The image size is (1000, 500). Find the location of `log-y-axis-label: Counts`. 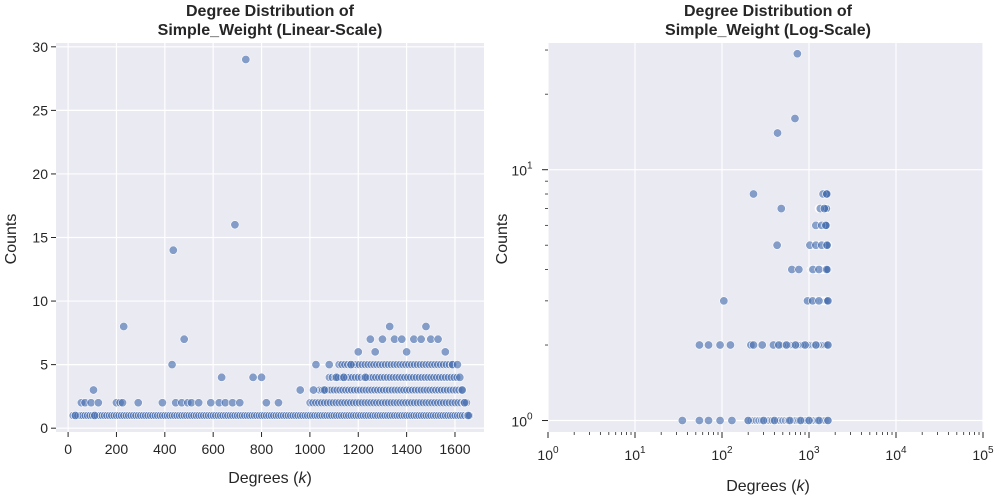

log-y-axis-label: Counts is located at coordinates (502, 239).